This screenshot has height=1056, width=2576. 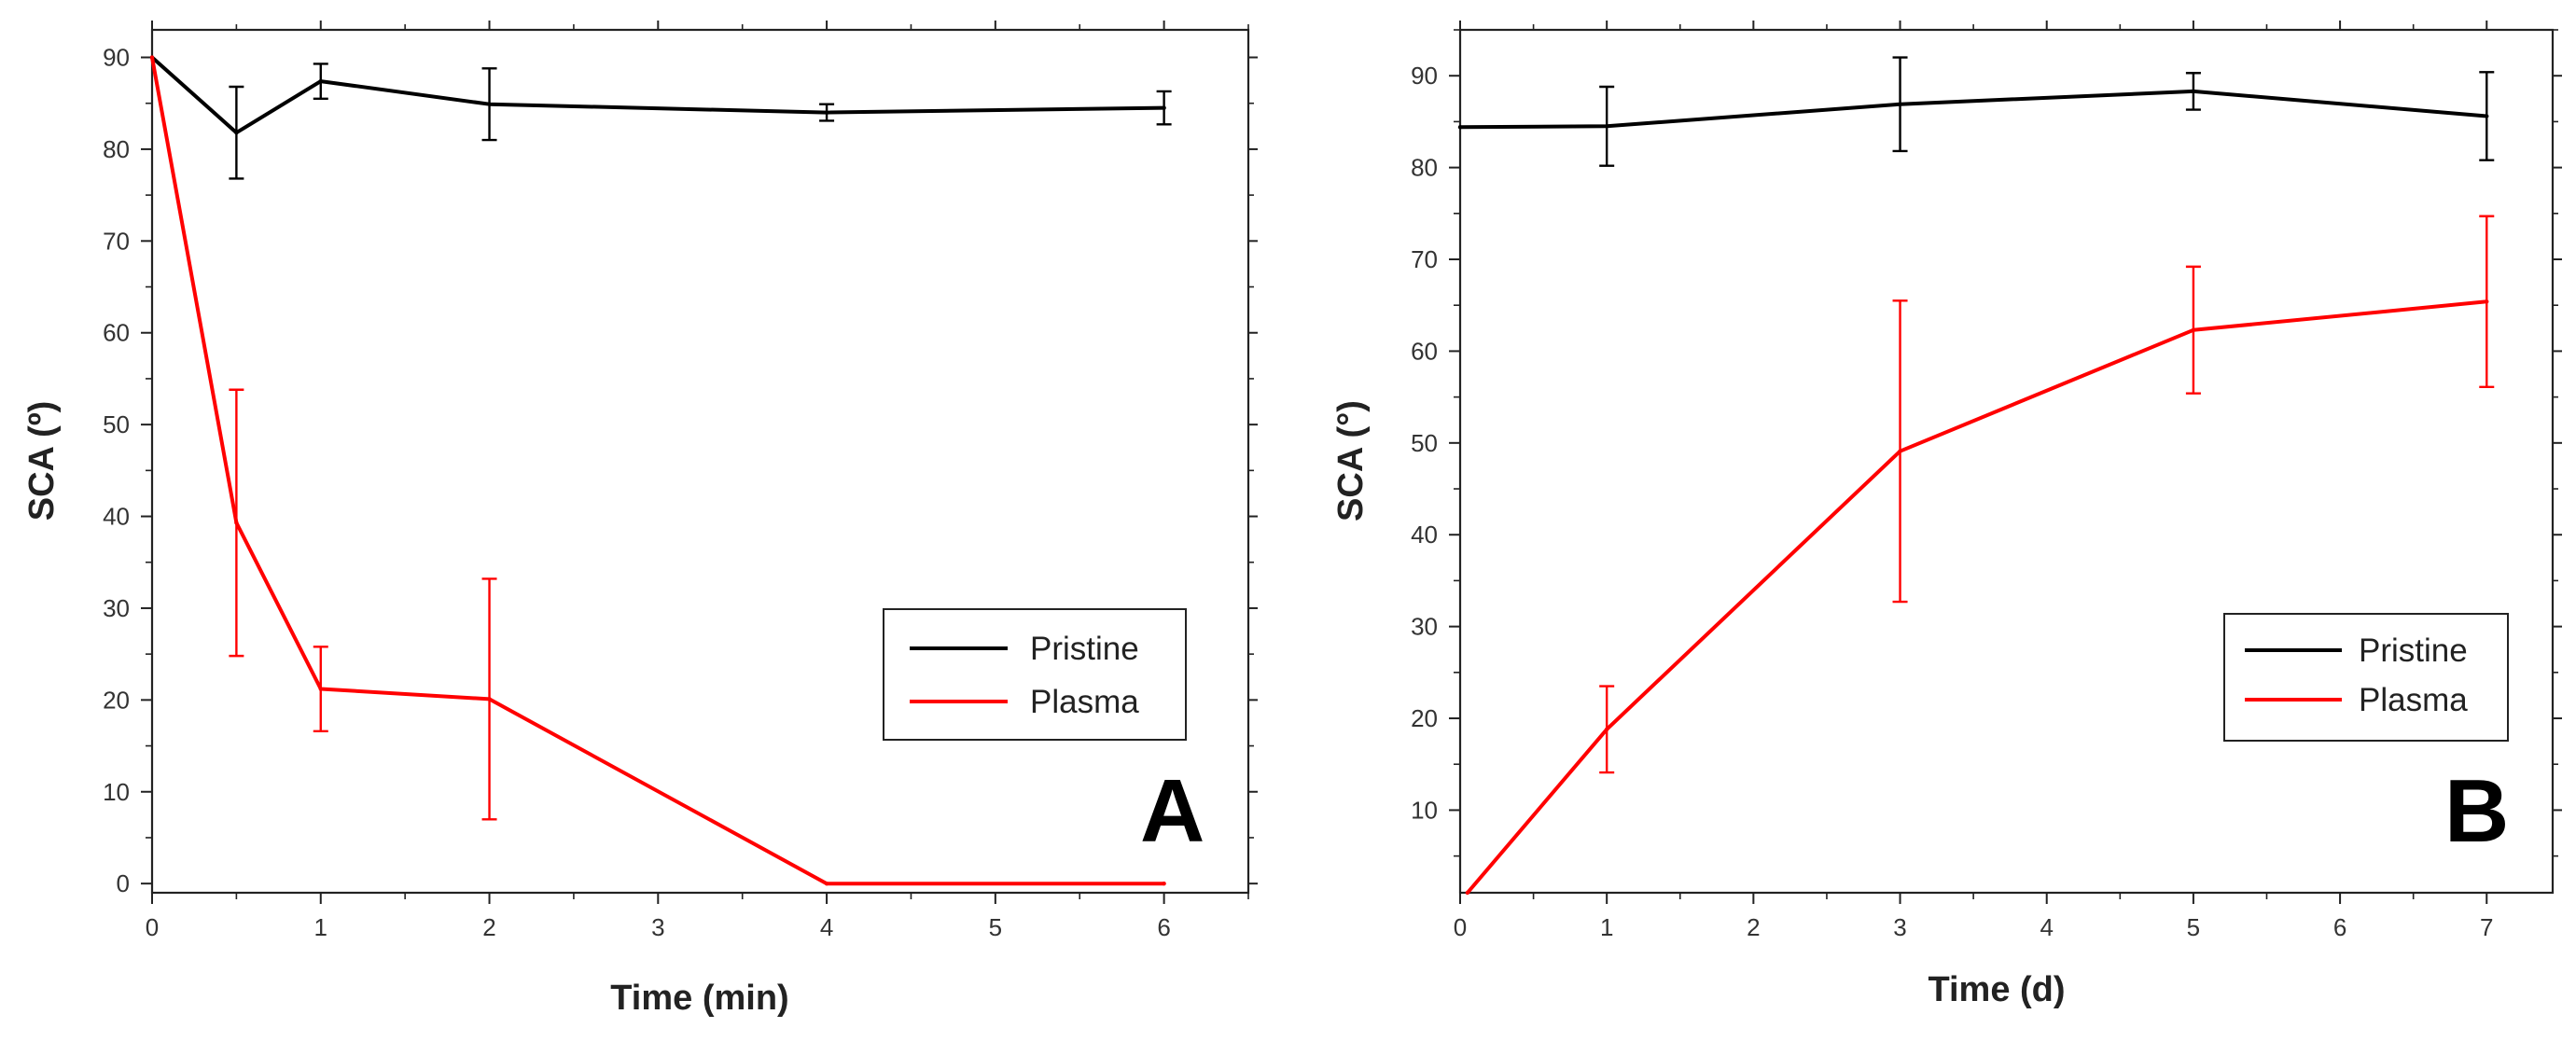 What do you see at coordinates (123, 883) in the screenshot?
I see `y-tick-label: 0` at bounding box center [123, 883].